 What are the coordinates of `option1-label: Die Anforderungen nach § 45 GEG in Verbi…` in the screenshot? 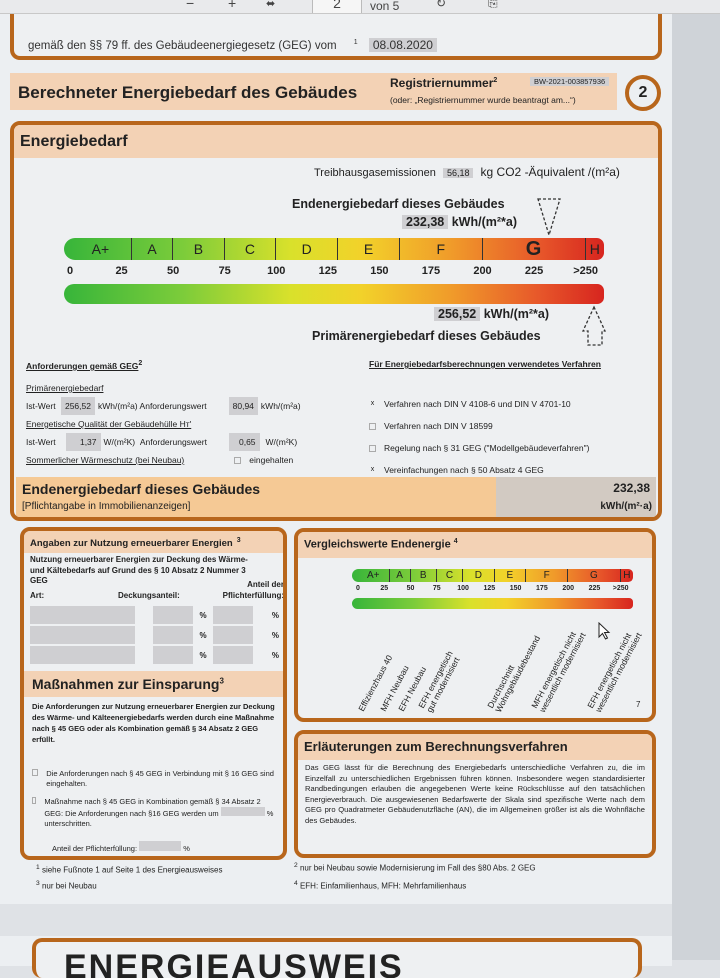 It's located at (160, 778).